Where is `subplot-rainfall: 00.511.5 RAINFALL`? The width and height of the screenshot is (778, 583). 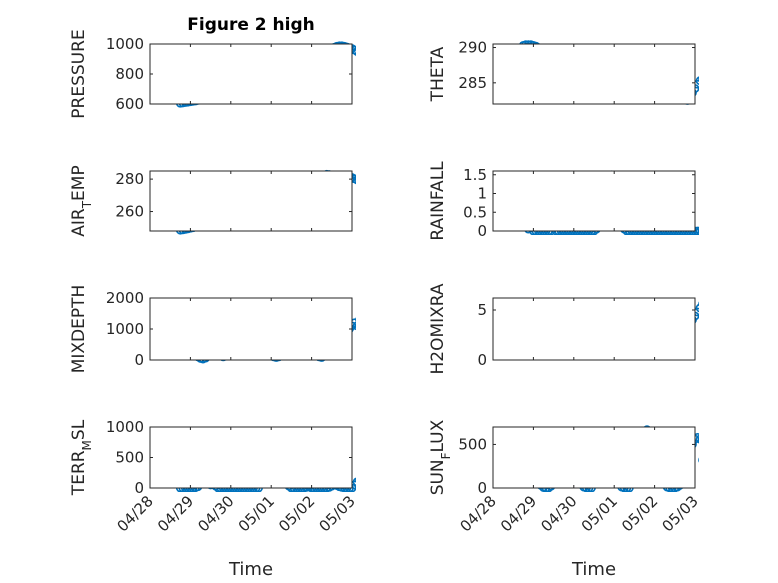
subplot-rainfall: 00.511.5 RAINFALL is located at coordinates (568, 201).